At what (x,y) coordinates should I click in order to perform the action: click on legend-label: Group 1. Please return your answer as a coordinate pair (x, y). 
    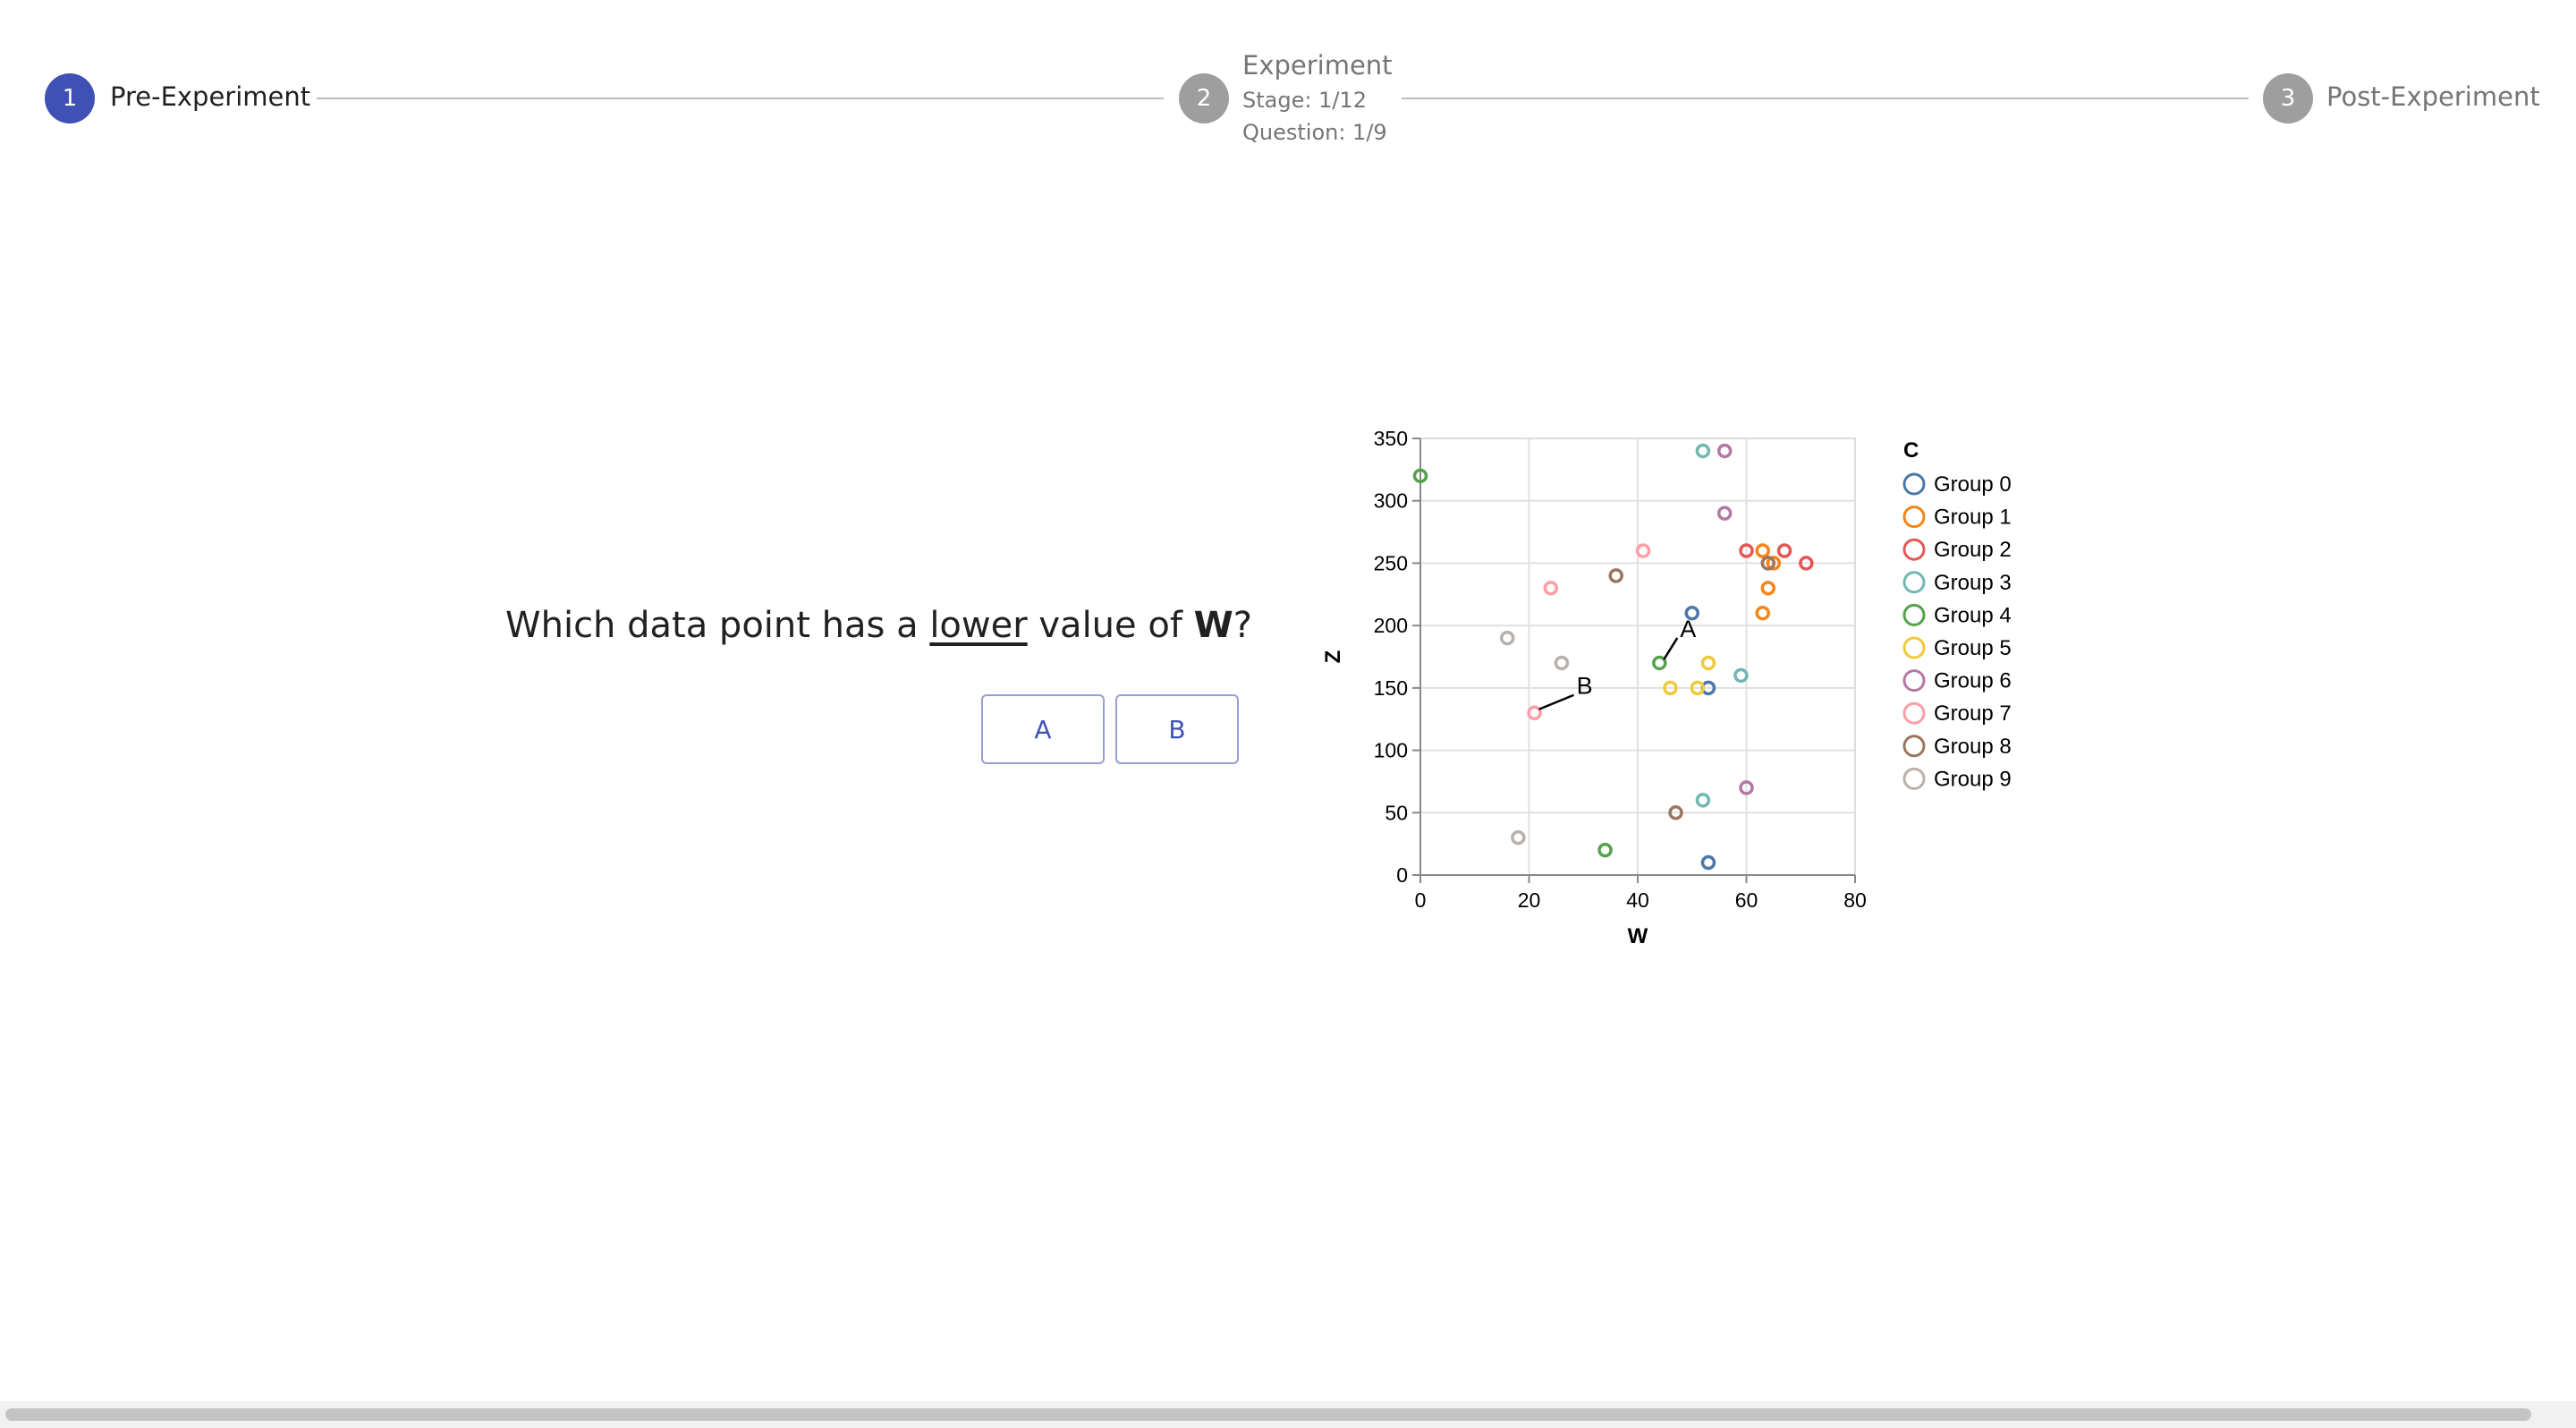
    Looking at the image, I should click on (1973, 518).